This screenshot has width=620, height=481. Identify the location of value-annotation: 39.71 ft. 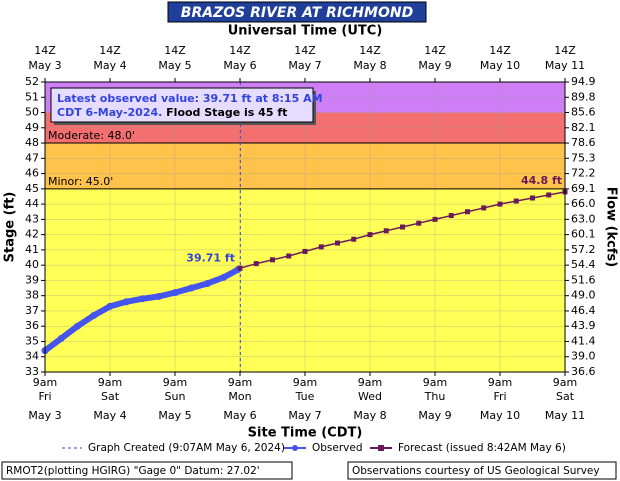
(210, 258).